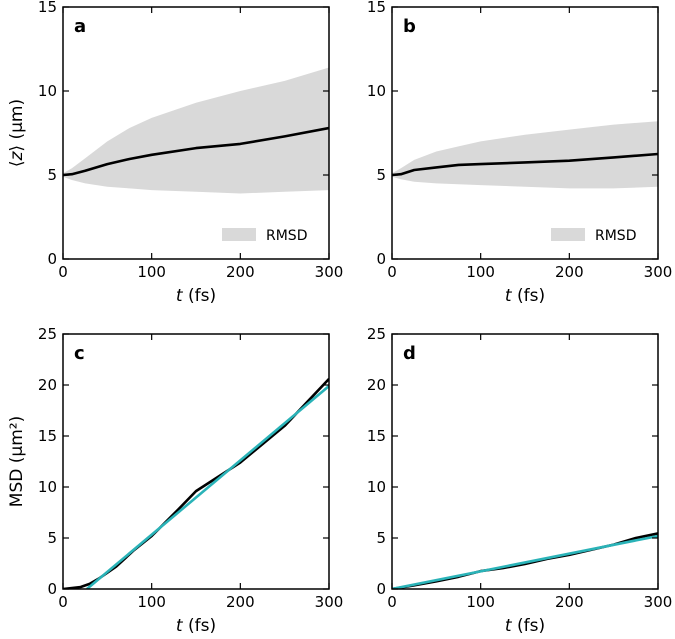  Describe the element at coordinates (79, 353) in the screenshot. I see `panel-letter: c` at that location.